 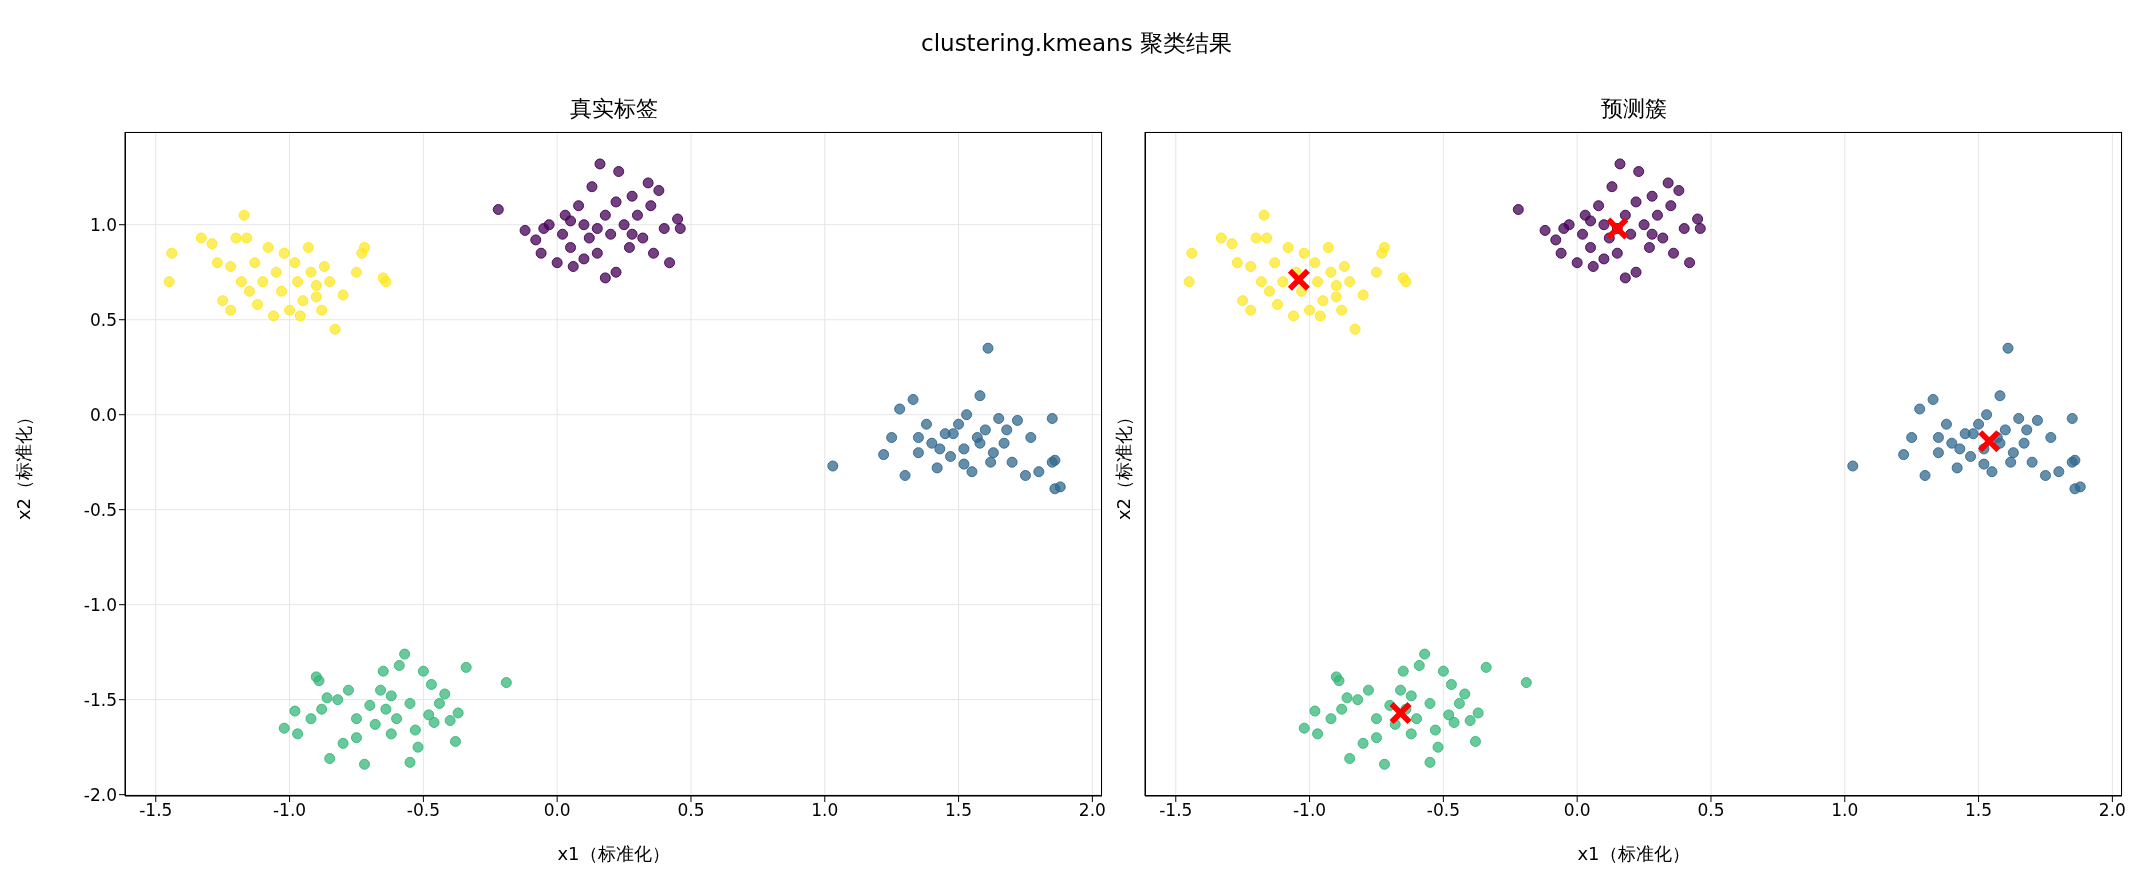 What do you see at coordinates (100, 794) in the screenshot?
I see `y-tick-label: -2.0` at bounding box center [100, 794].